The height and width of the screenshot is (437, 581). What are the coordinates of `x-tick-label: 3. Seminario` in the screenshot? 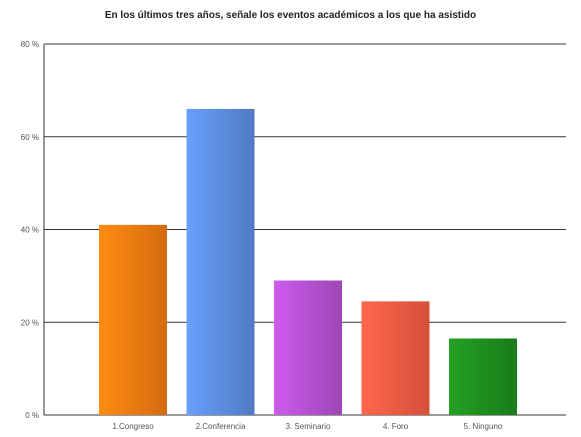 It's located at (308, 426).